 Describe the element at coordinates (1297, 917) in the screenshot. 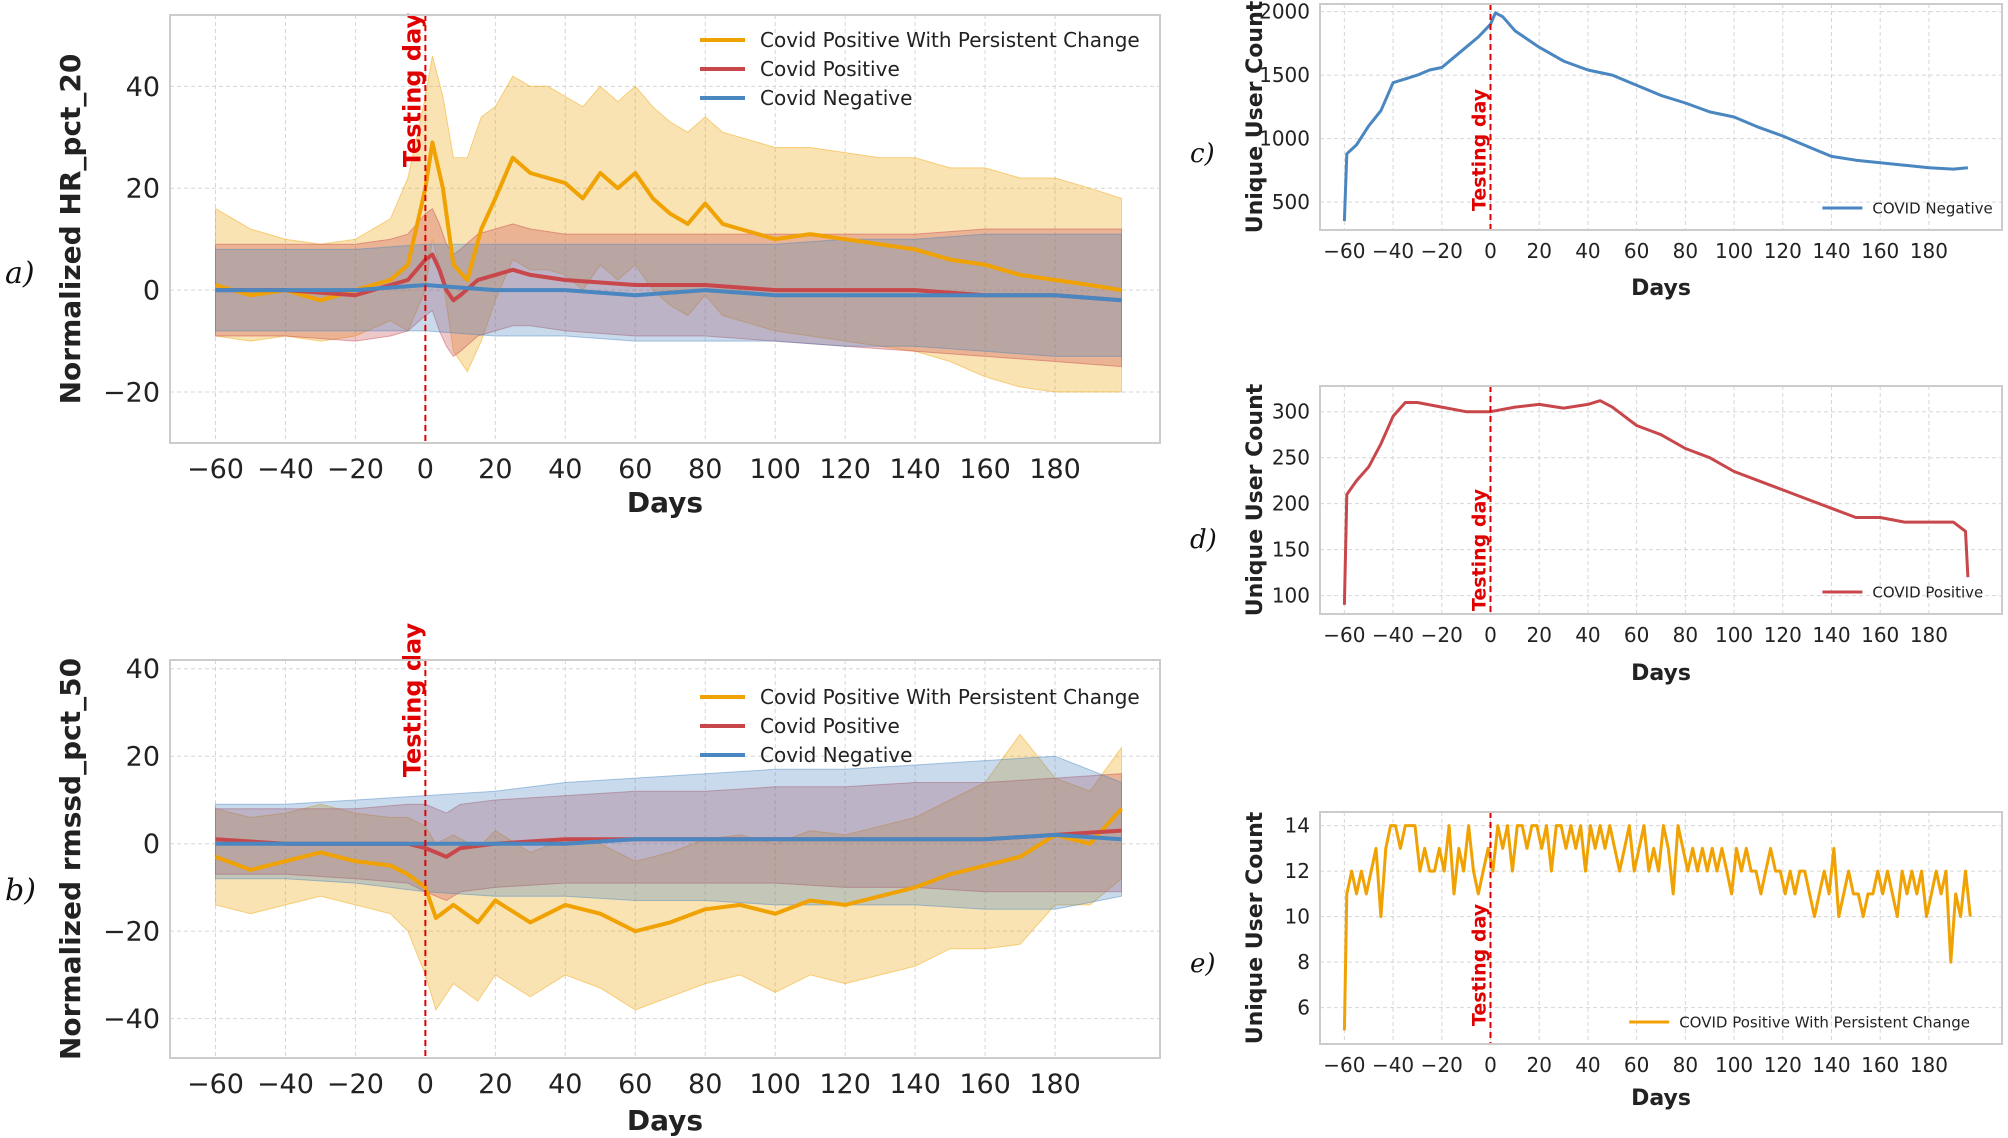

I see `y-tick-label: 10` at that location.